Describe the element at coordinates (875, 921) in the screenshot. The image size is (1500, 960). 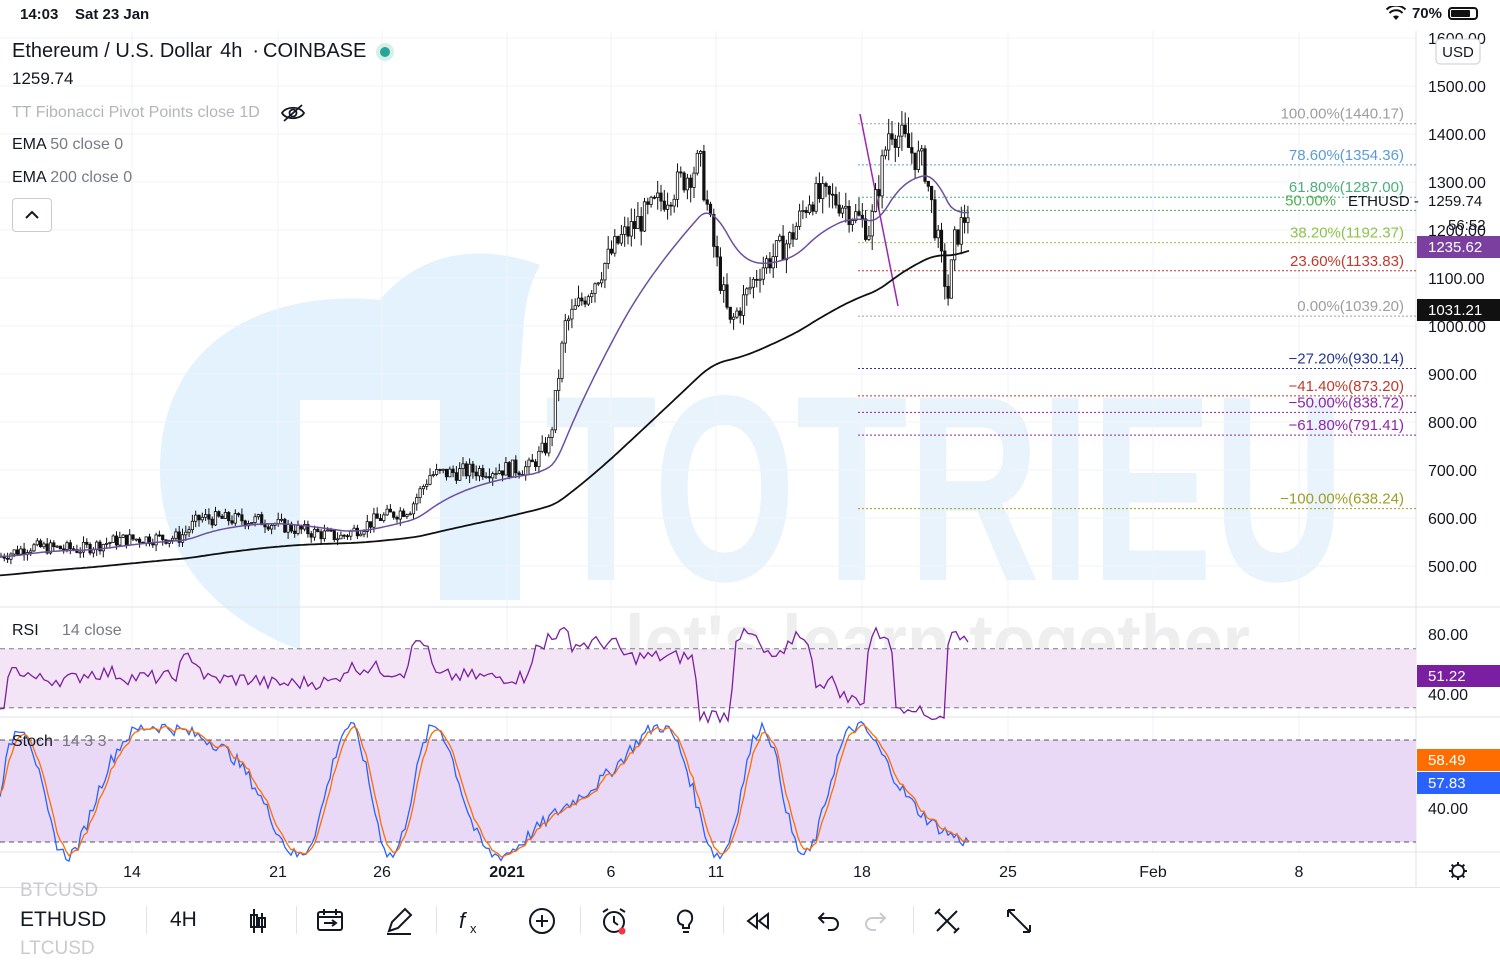
I see `redo-icon` at that location.